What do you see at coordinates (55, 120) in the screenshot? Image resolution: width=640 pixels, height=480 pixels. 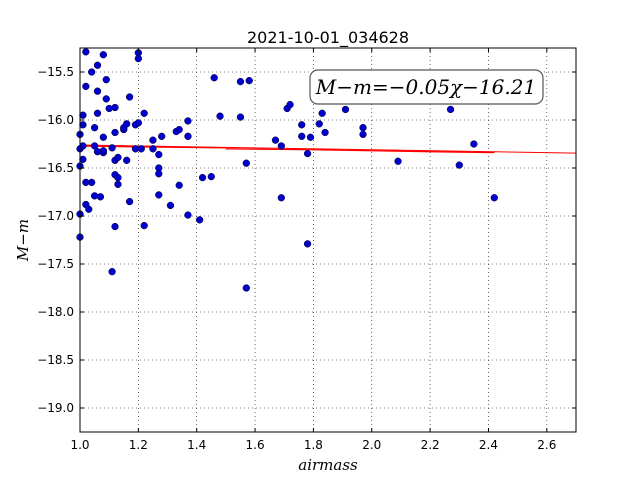 I see `y-tick-label: −16.0` at bounding box center [55, 120].